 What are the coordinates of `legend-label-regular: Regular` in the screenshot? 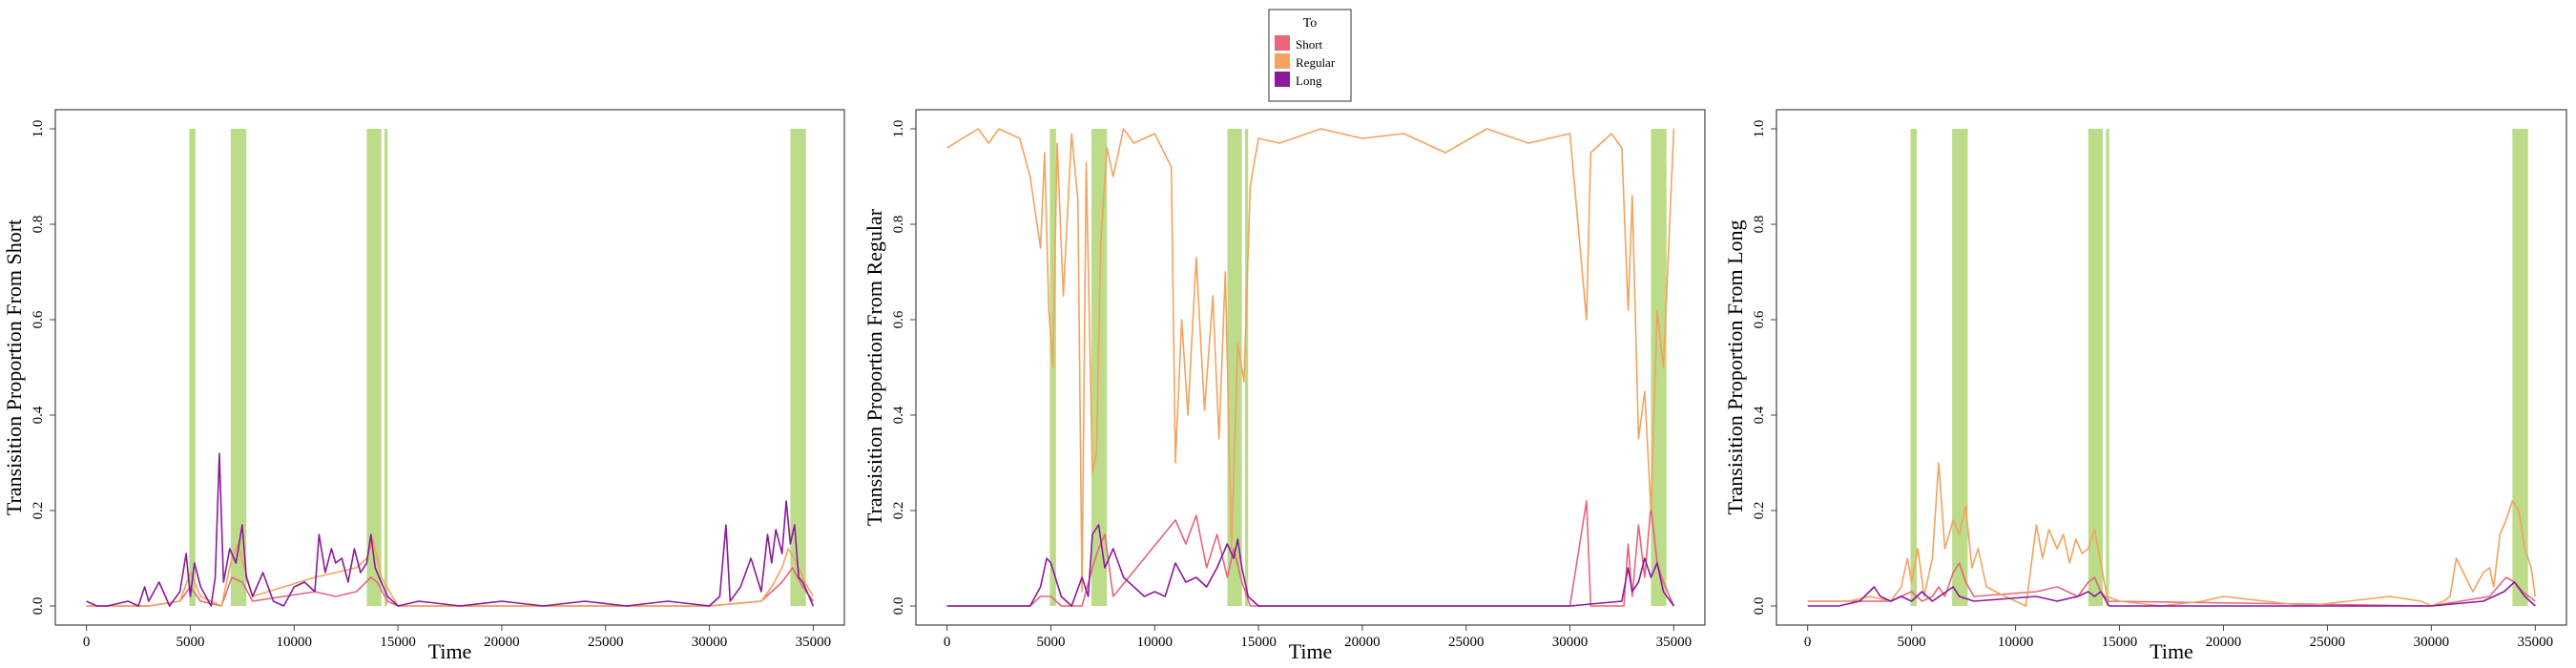 It's located at (1316, 62).